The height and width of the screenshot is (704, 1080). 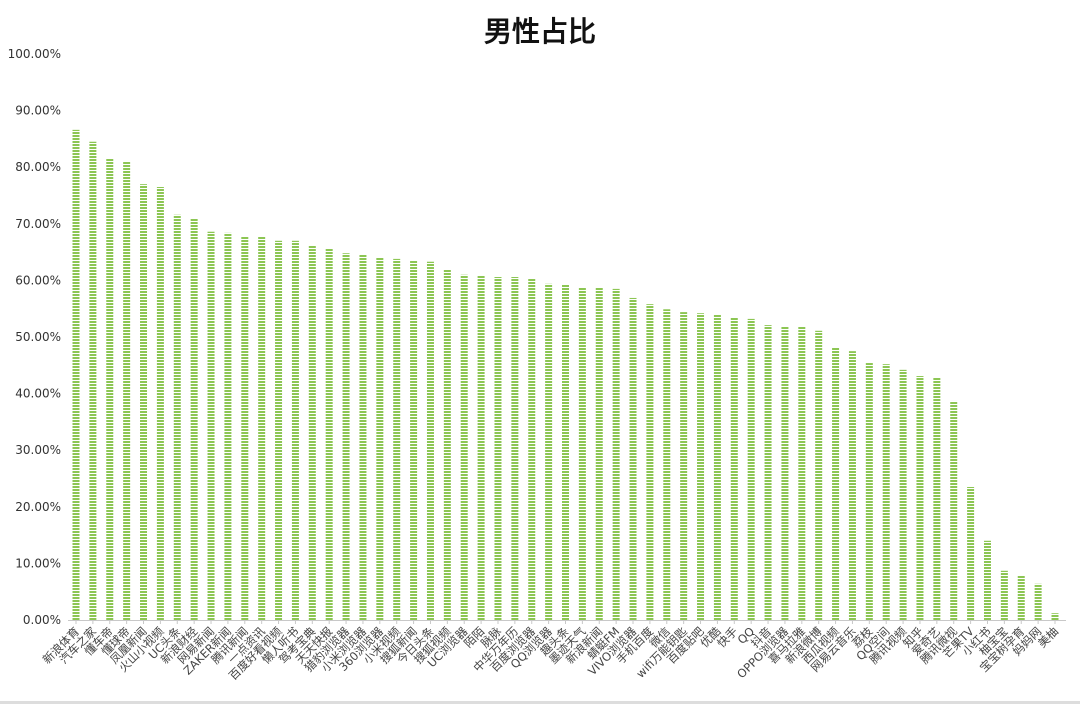 What do you see at coordinates (38, 563) in the screenshot?
I see `y-tick-label: 10.00%` at bounding box center [38, 563].